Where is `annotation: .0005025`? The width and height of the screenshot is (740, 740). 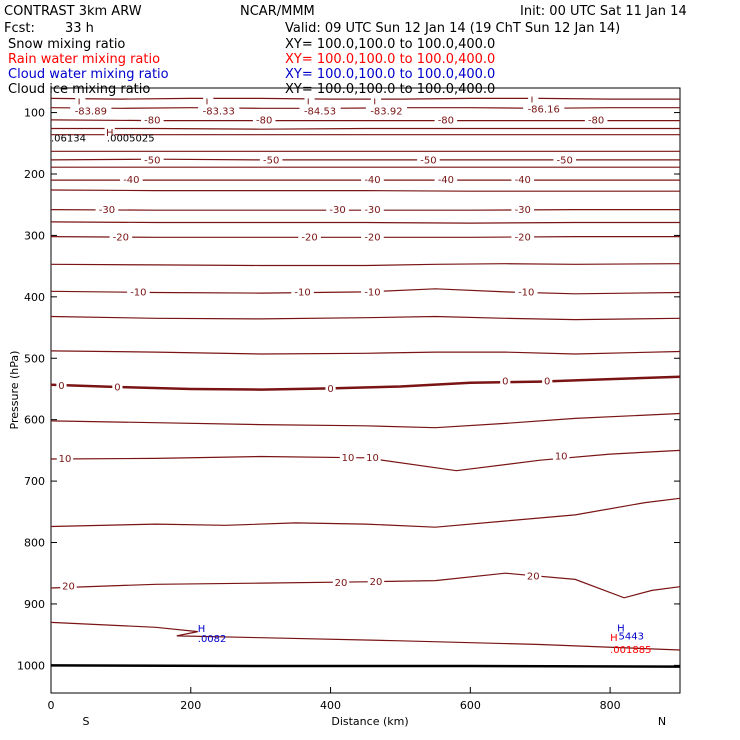
annotation: .0005025 is located at coordinates (131, 138).